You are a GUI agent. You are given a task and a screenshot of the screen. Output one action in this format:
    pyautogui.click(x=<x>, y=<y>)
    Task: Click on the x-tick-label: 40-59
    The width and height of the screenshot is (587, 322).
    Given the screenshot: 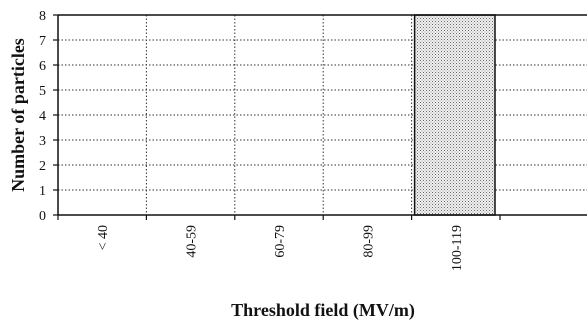 What is the action you would take?
    pyautogui.click(x=192, y=241)
    